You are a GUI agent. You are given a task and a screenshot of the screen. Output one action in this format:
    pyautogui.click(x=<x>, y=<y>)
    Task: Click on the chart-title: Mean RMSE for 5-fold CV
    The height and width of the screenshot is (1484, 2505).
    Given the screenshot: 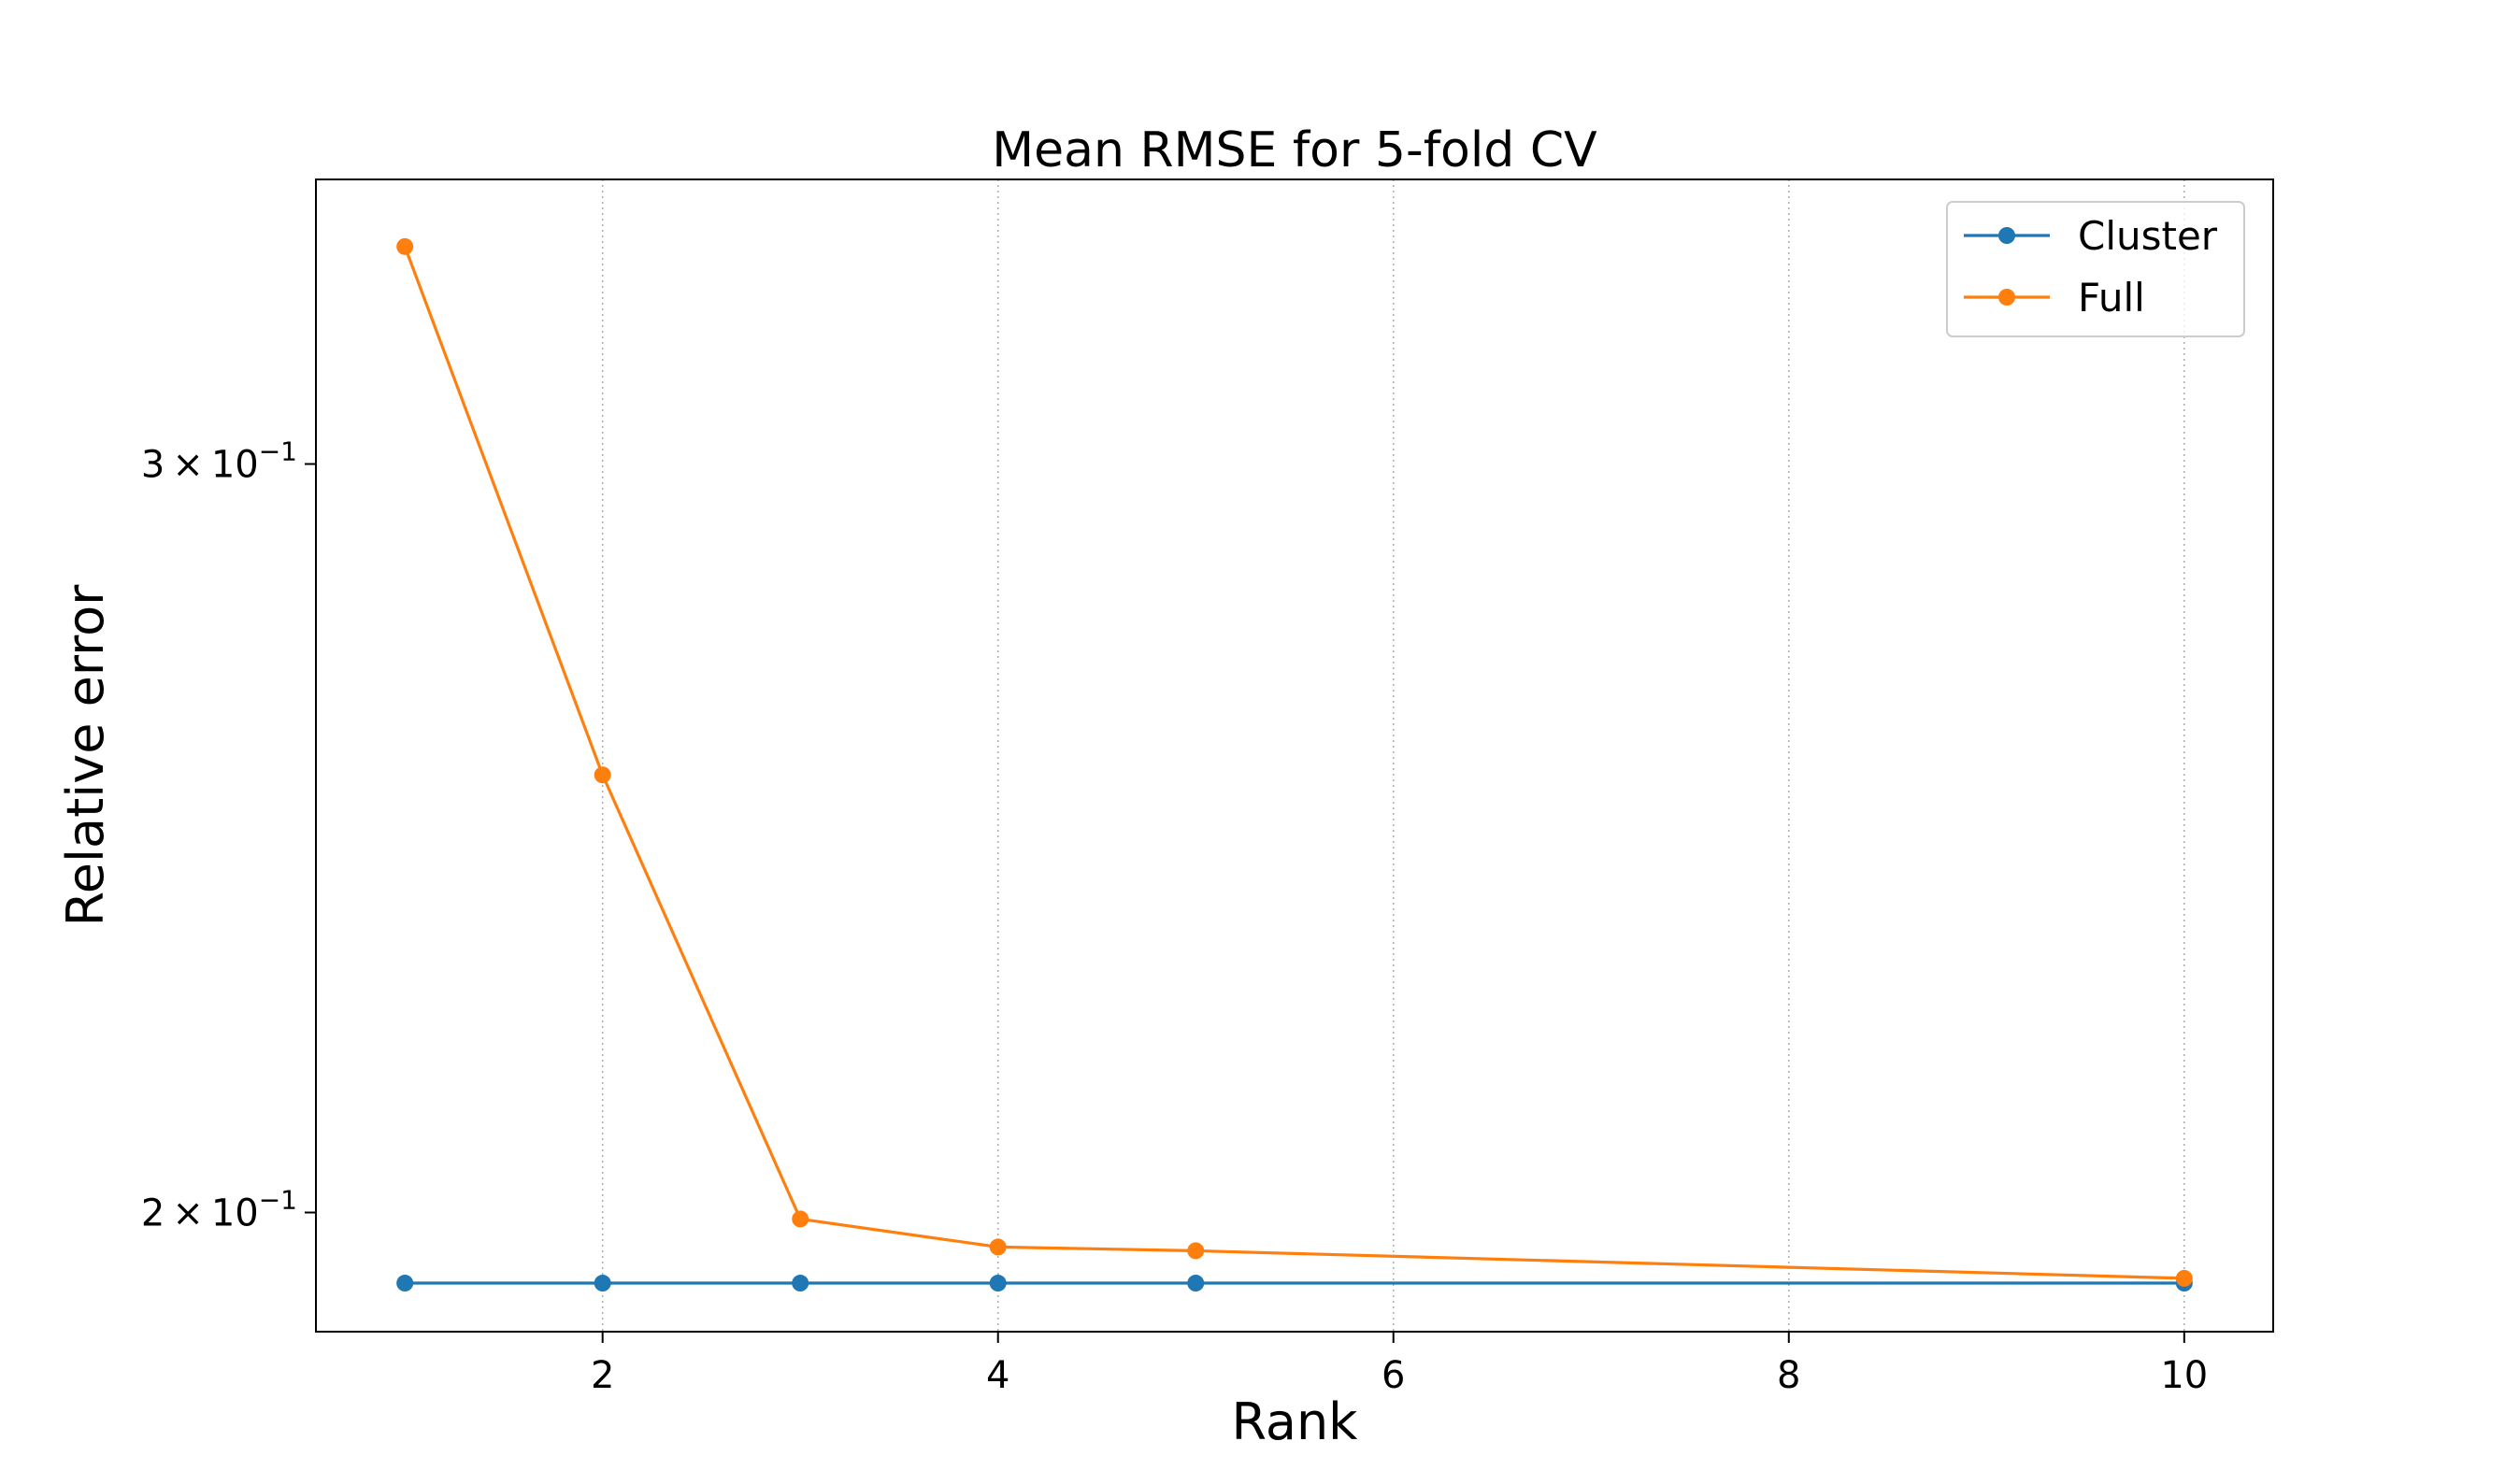 What is the action you would take?
    pyautogui.click(x=1294, y=150)
    